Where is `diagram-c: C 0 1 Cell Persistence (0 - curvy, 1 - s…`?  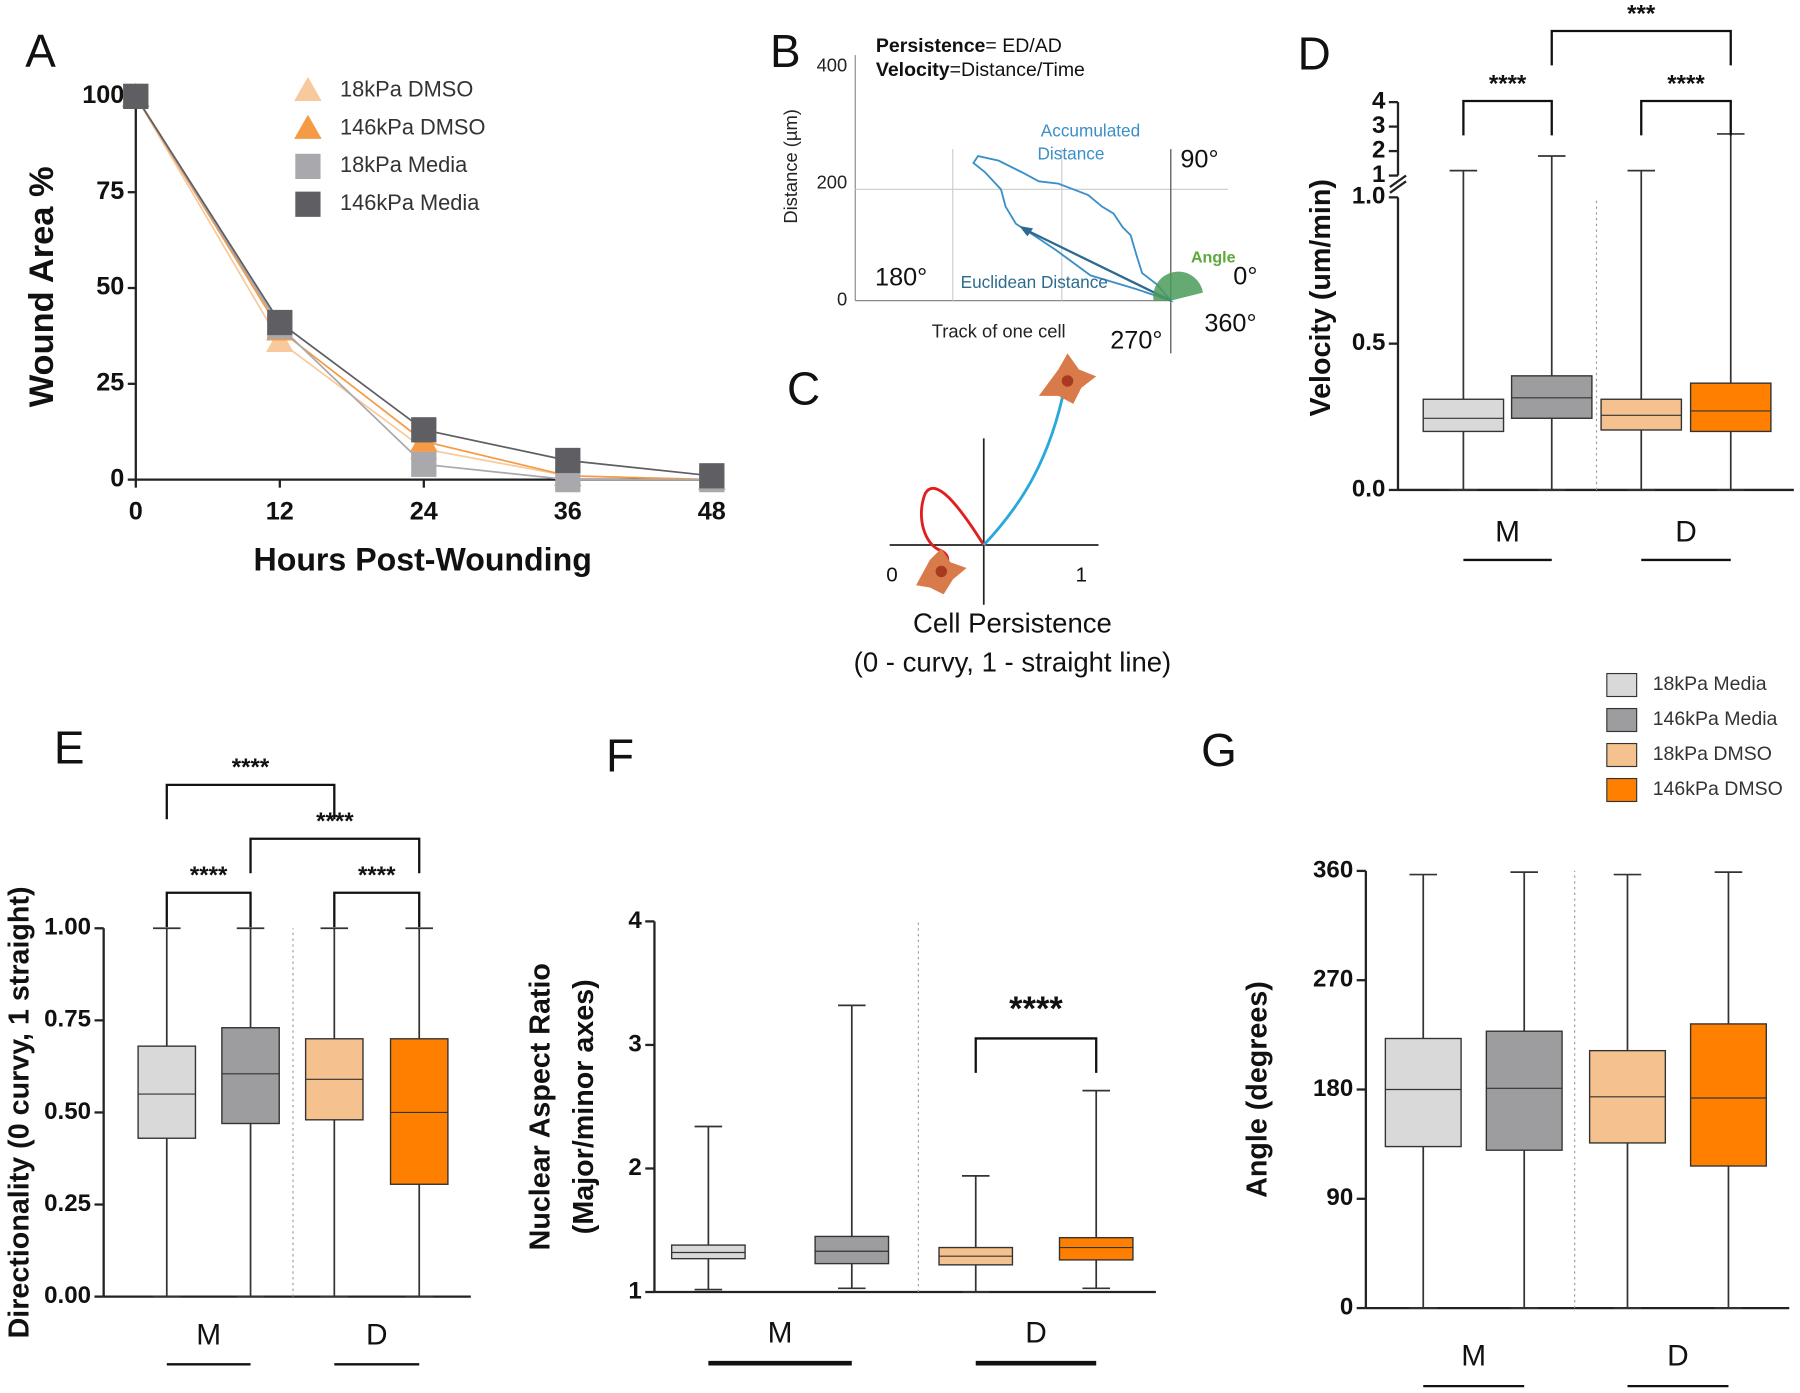
diagram-c: C 0 1 Cell Persistence (0 - curvy, 1 - s… is located at coordinates (979, 515).